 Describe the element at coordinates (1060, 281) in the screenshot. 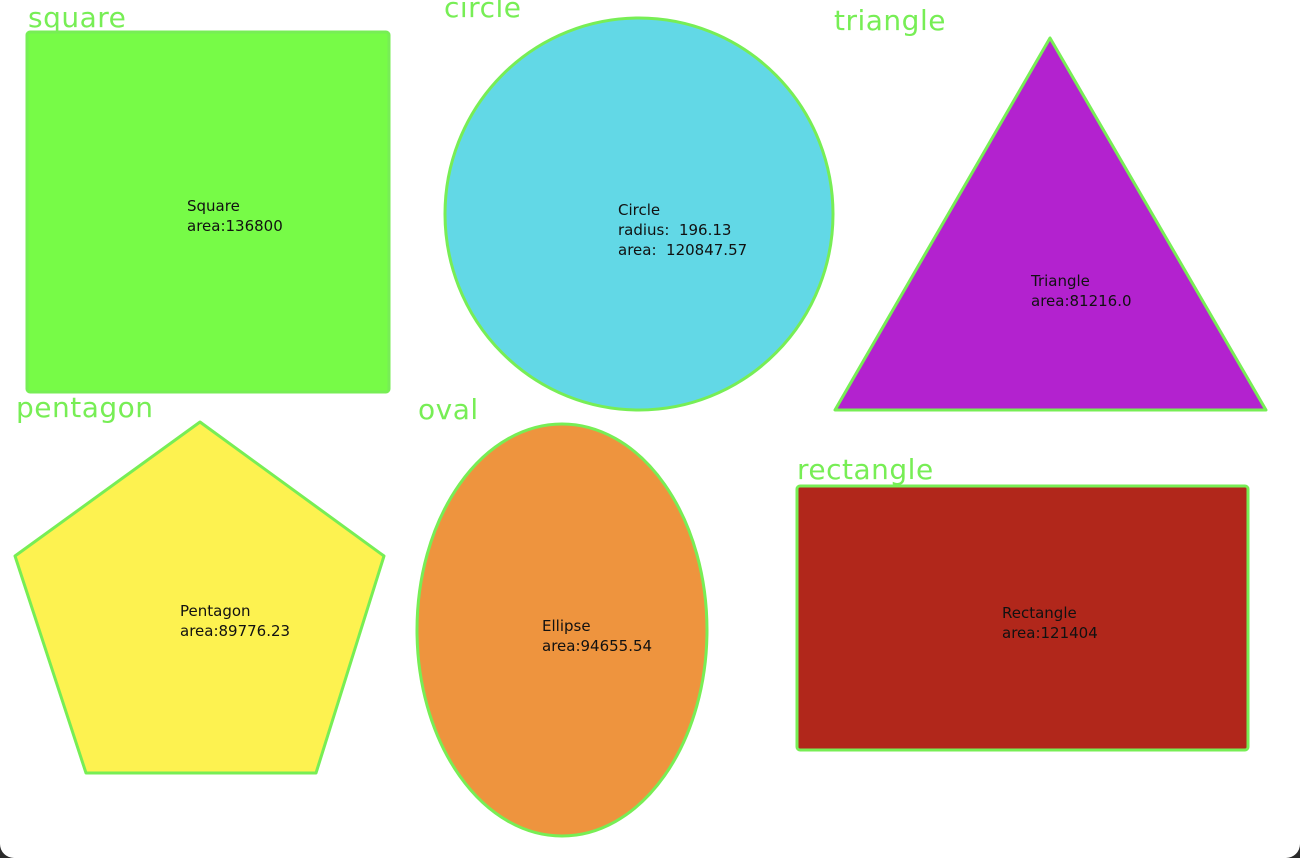

I see `triangle-name: Triangle` at that location.